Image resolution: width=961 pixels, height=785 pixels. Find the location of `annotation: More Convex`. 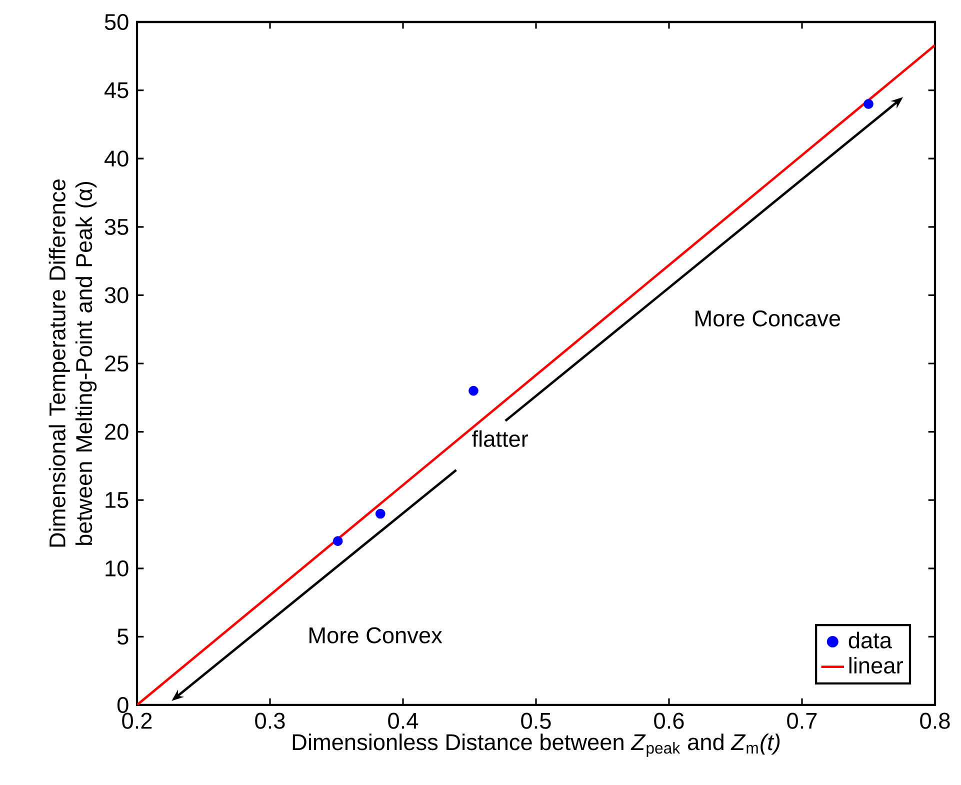

annotation: More Convex is located at coordinates (376, 635).